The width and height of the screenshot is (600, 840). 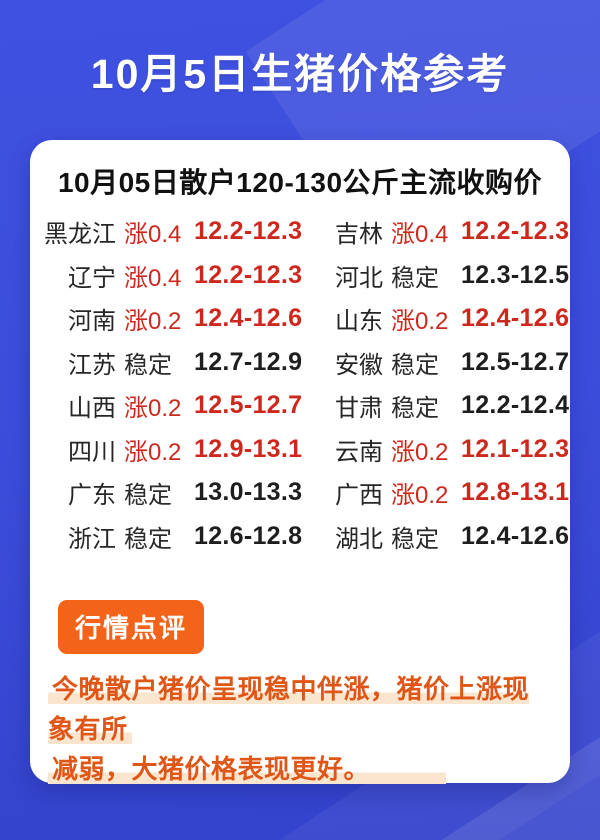 What do you see at coordinates (92, 365) in the screenshot?
I see `province-name: 江苏` at bounding box center [92, 365].